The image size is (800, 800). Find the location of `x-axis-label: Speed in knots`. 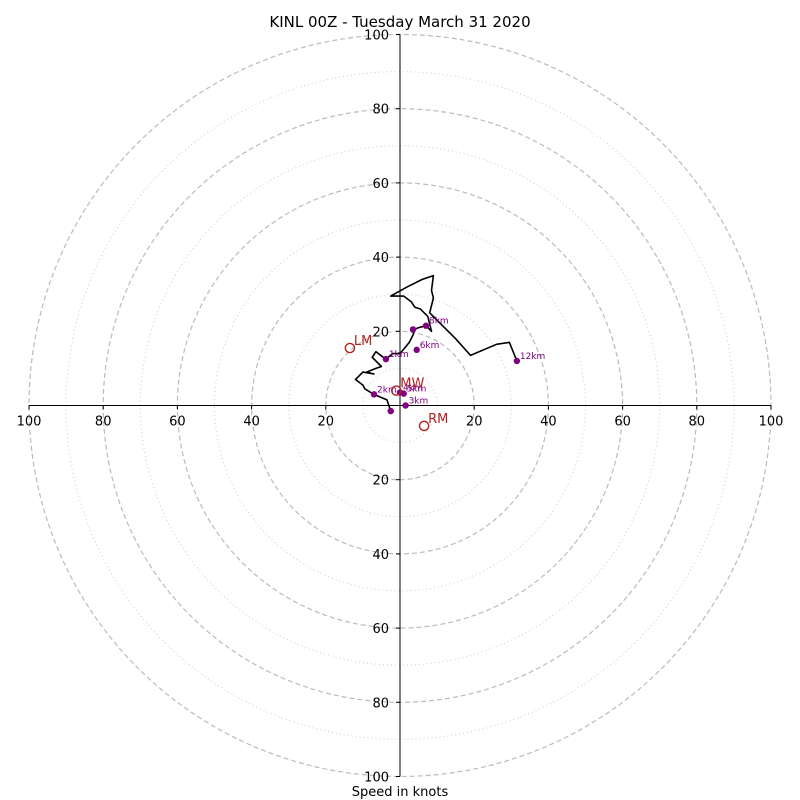

x-axis-label: Speed in knots is located at coordinates (400, 792).